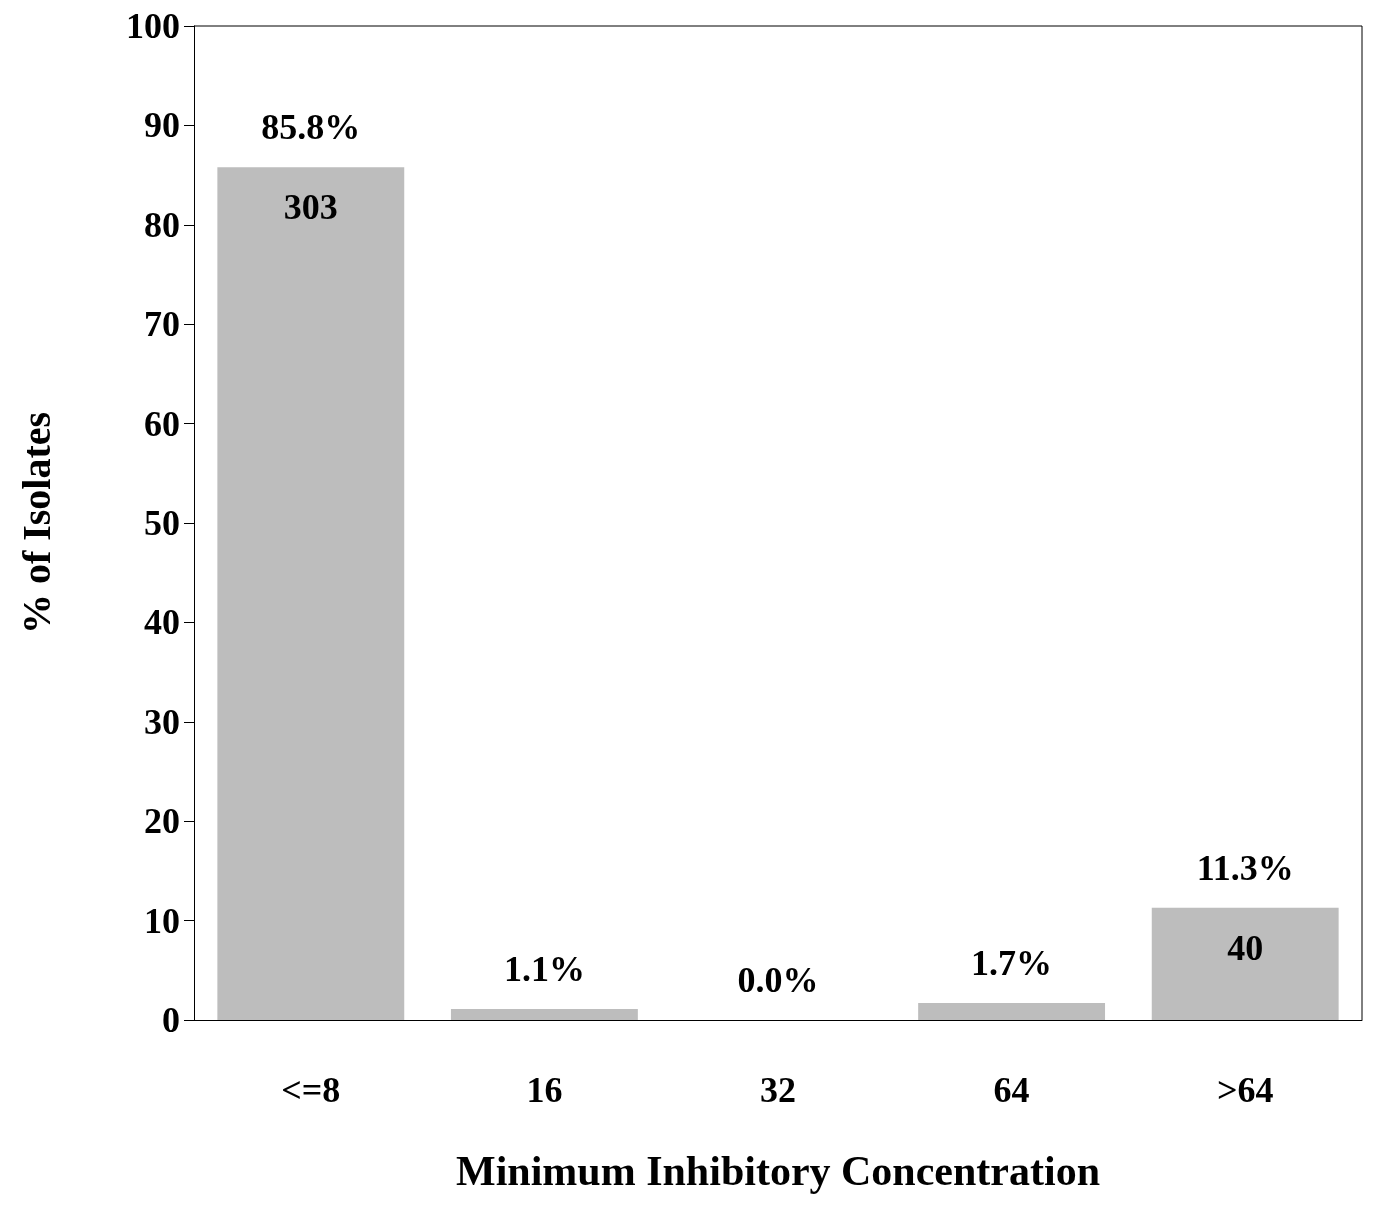 This screenshot has width=1374, height=1218. Describe the element at coordinates (778, 1171) in the screenshot. I see `x-axis-title: Minimum Inhibitory Concentration` at that location.